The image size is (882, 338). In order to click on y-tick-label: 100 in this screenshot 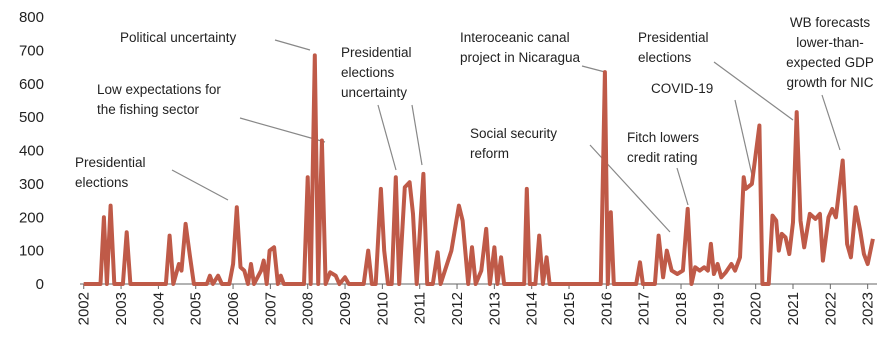, I will do `click(31, 251)`.